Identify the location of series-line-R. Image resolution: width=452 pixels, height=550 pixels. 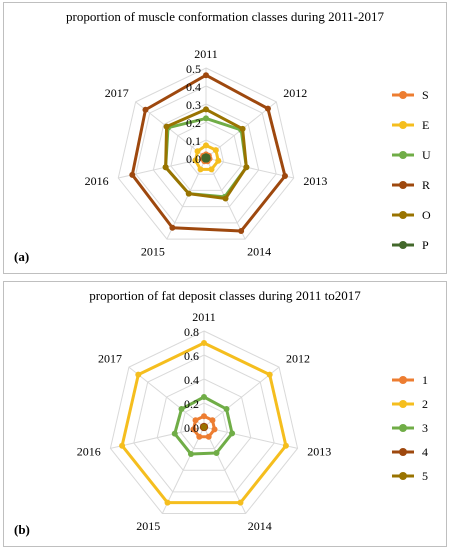
(208, 153).